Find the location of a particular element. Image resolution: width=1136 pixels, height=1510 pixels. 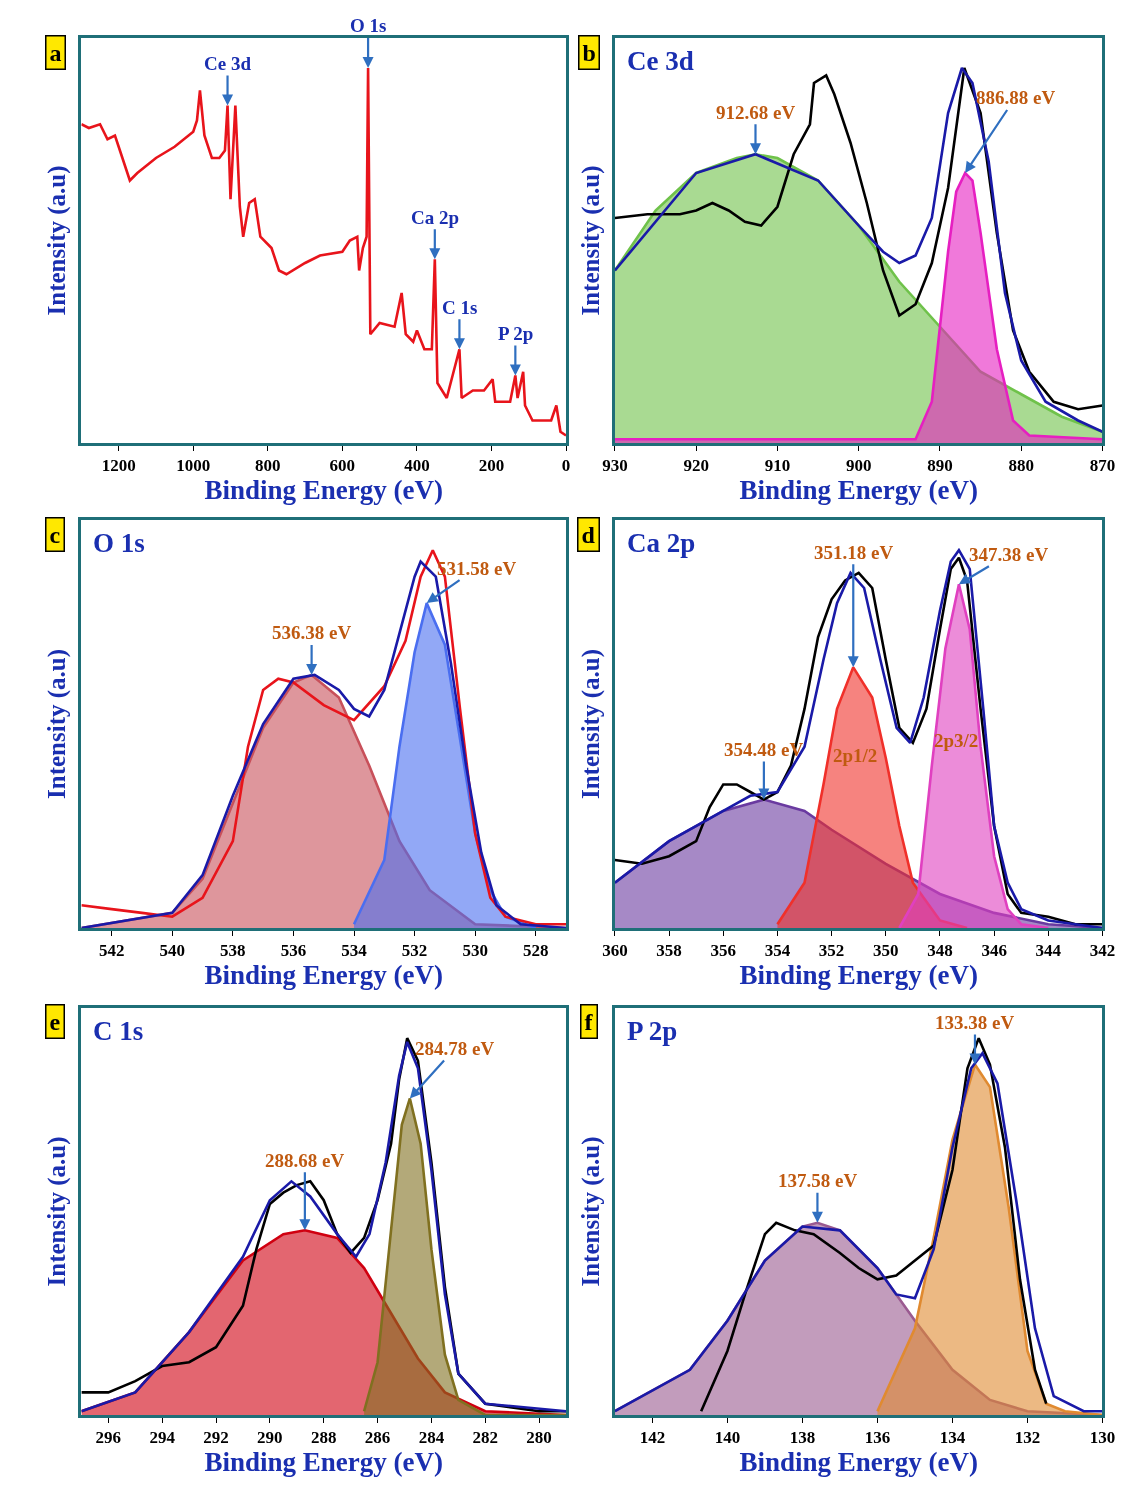

x-tick-label: 130 is located at coordinates (1102, 1438).